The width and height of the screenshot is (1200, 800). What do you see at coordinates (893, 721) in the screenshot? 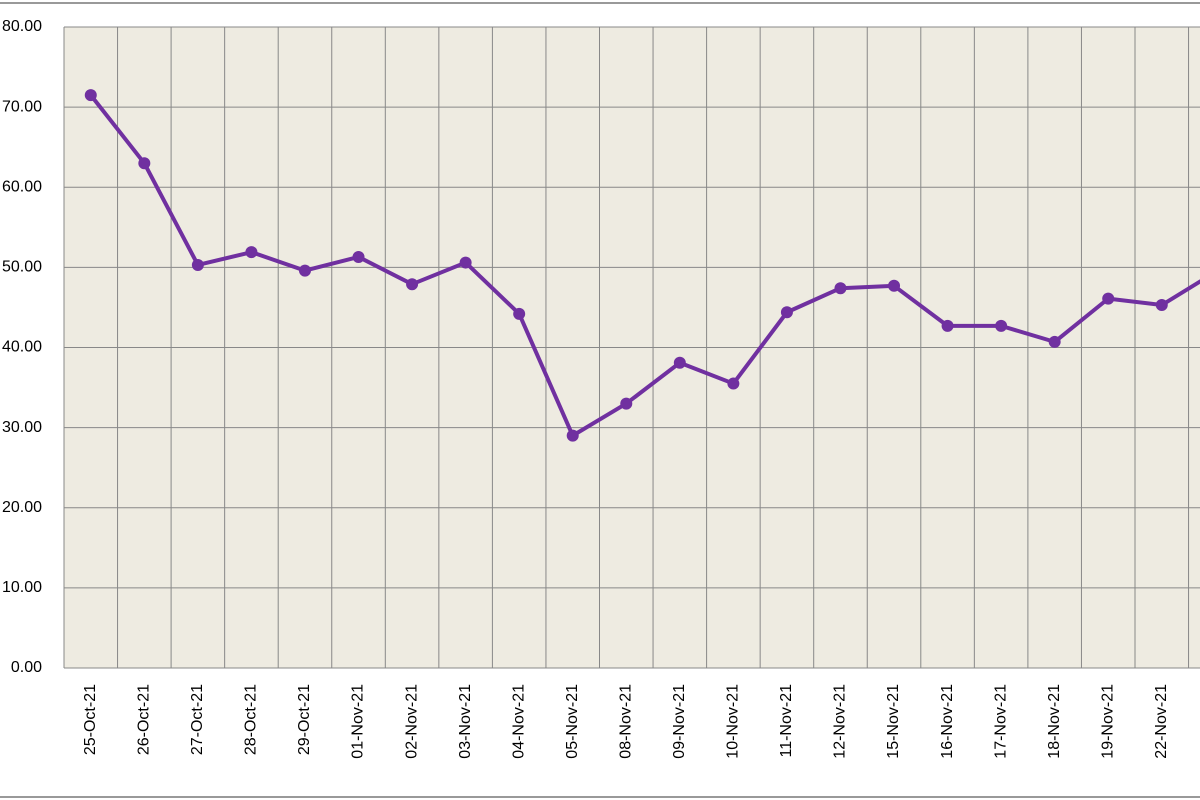
I see `x-tick-label: 15-Nov-21` at bounding box center [893, 721].